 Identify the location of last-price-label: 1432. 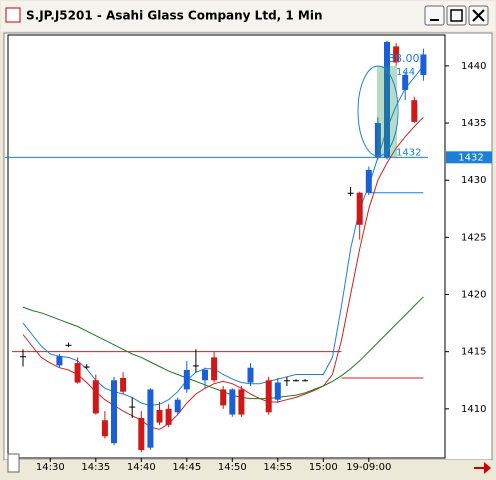
(408, 152).